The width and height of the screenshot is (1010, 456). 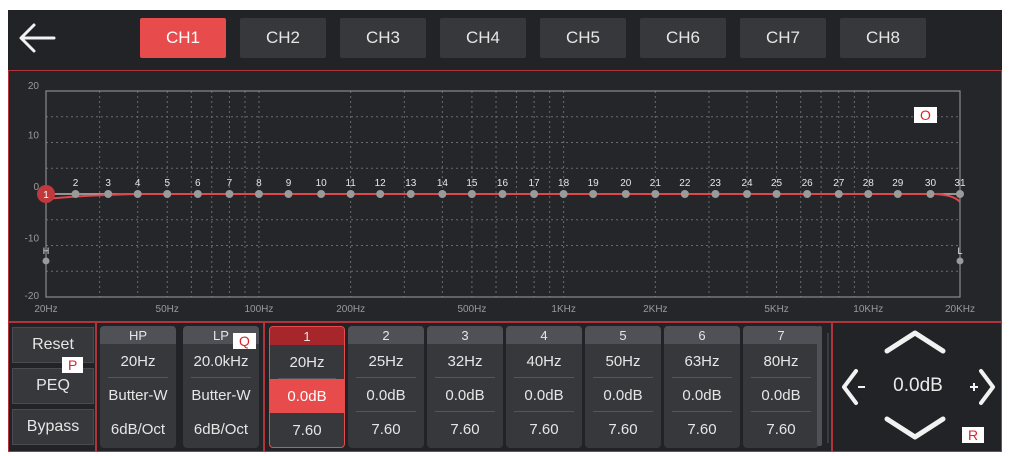 What do you see at coordinates (854, 389) in the screenshot?
I see `previous-minus-button` at bounding box center [854, 389].